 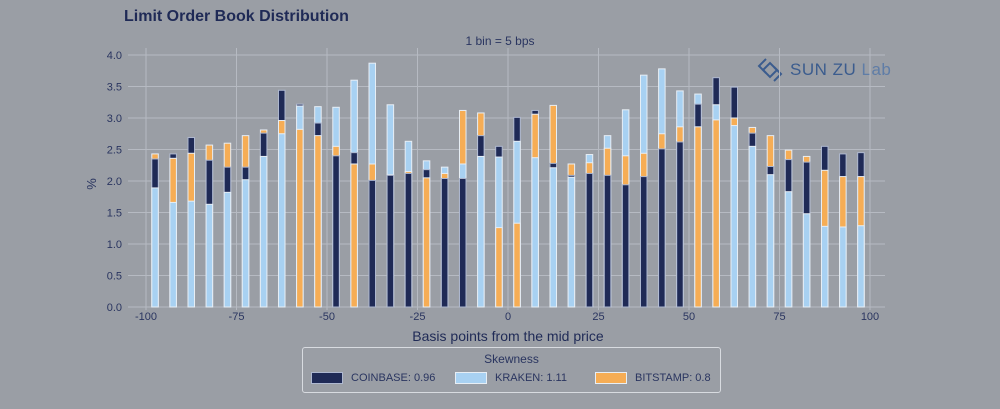 I want to click on legend-label-kraken: KRAKEN: 1.11, so click(x=531, y=378).